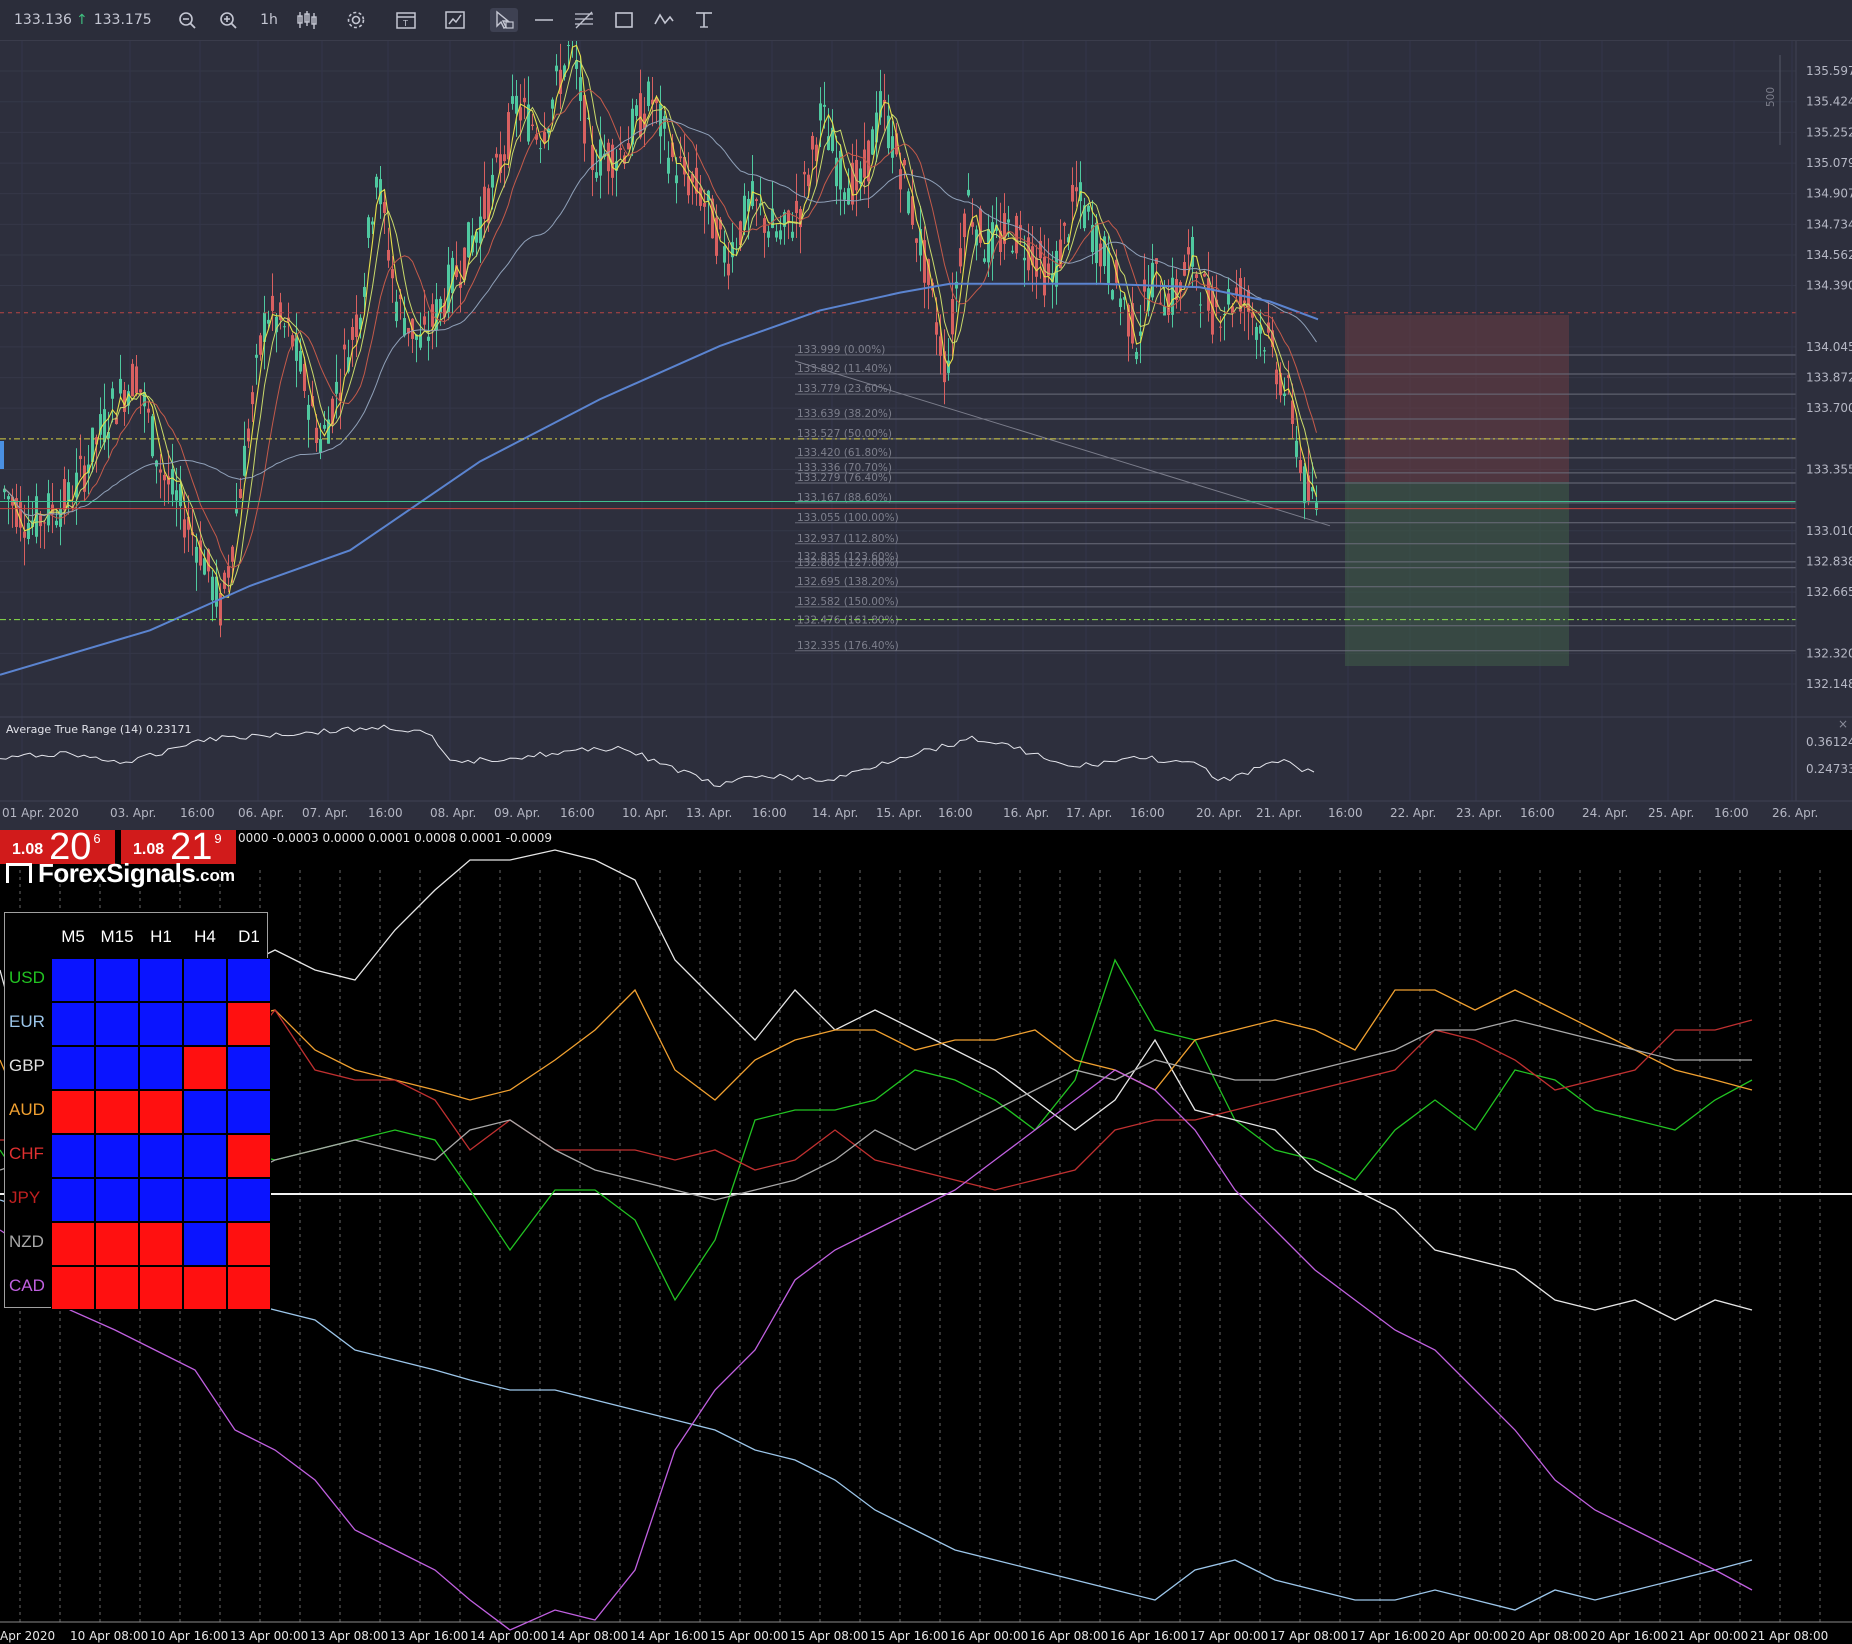 The image size is (1852, 1644). What do you see at coordinates (844, 434) in the screenshot?
I see `fib-label: 133.527 (50.00%)` at bounding box center [844, 434].